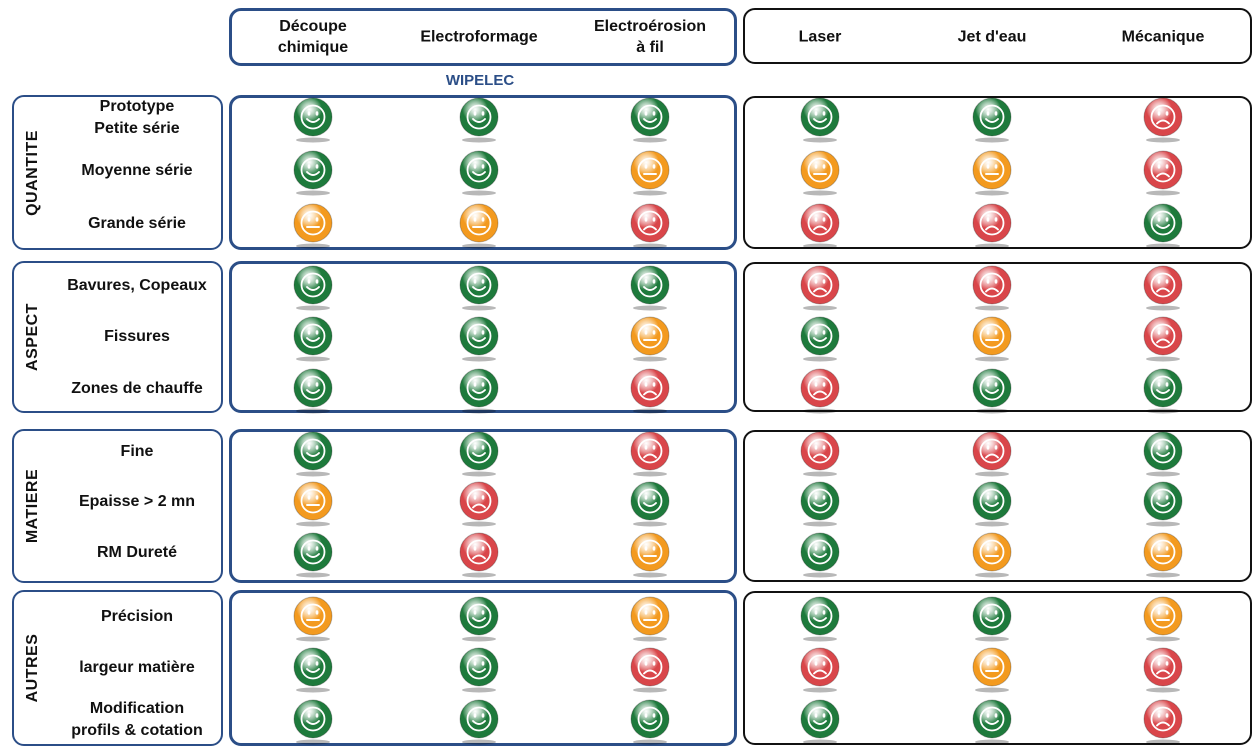  Describe the element at coordinates (32, 172) in the screenshot. I see `category-label-quantite: QUANTITE` at that location.